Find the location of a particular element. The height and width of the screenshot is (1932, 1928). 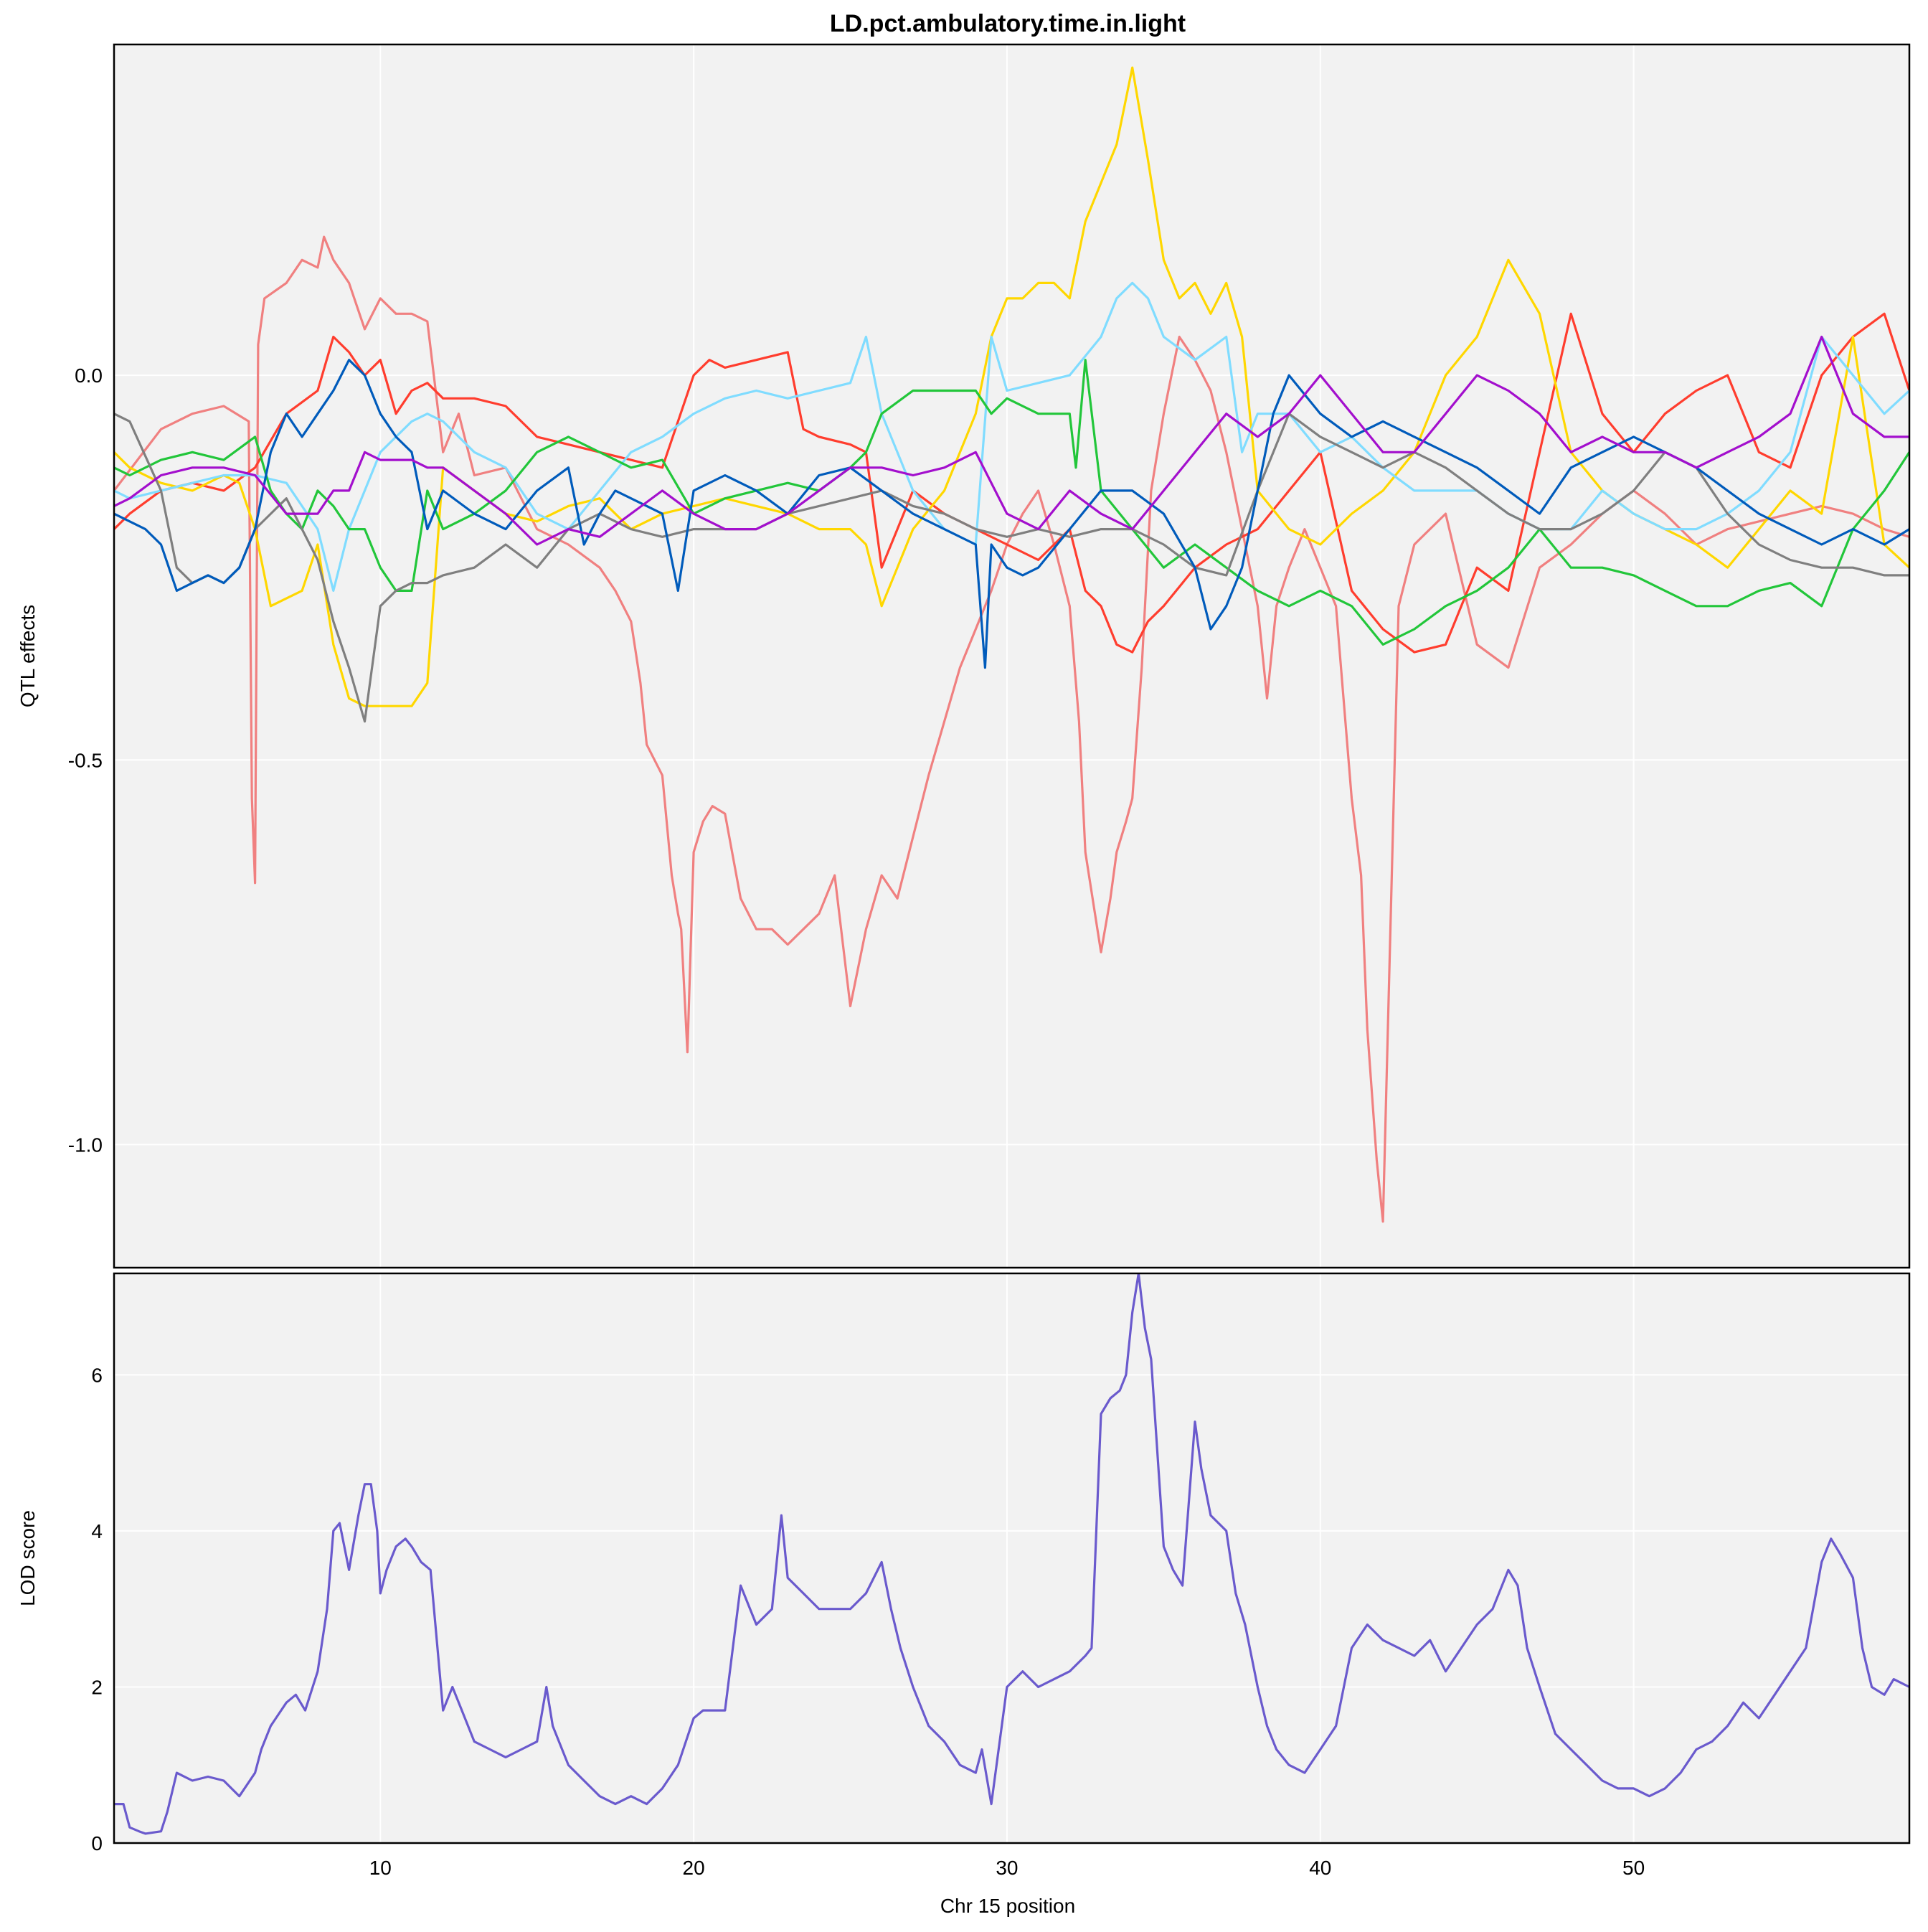

x-tick-label: 10 is located at coordinates (380, 1868).